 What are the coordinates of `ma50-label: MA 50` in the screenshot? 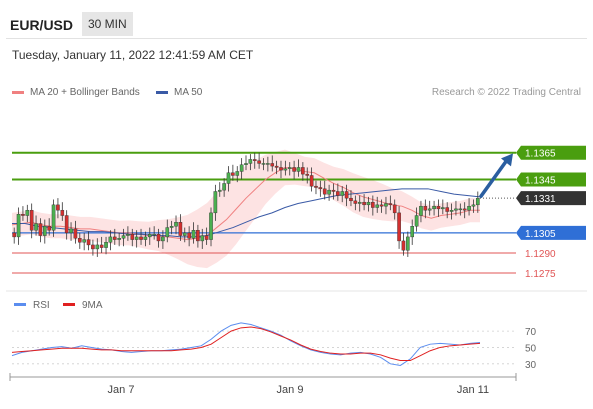 It's located at (188, 92).